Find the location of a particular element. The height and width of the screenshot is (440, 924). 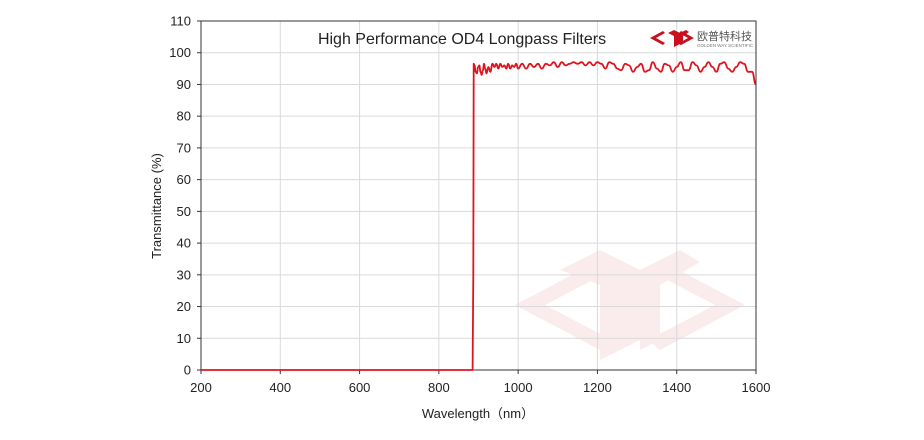

y-tick-label: 50 is located at coordinates (184, 211).